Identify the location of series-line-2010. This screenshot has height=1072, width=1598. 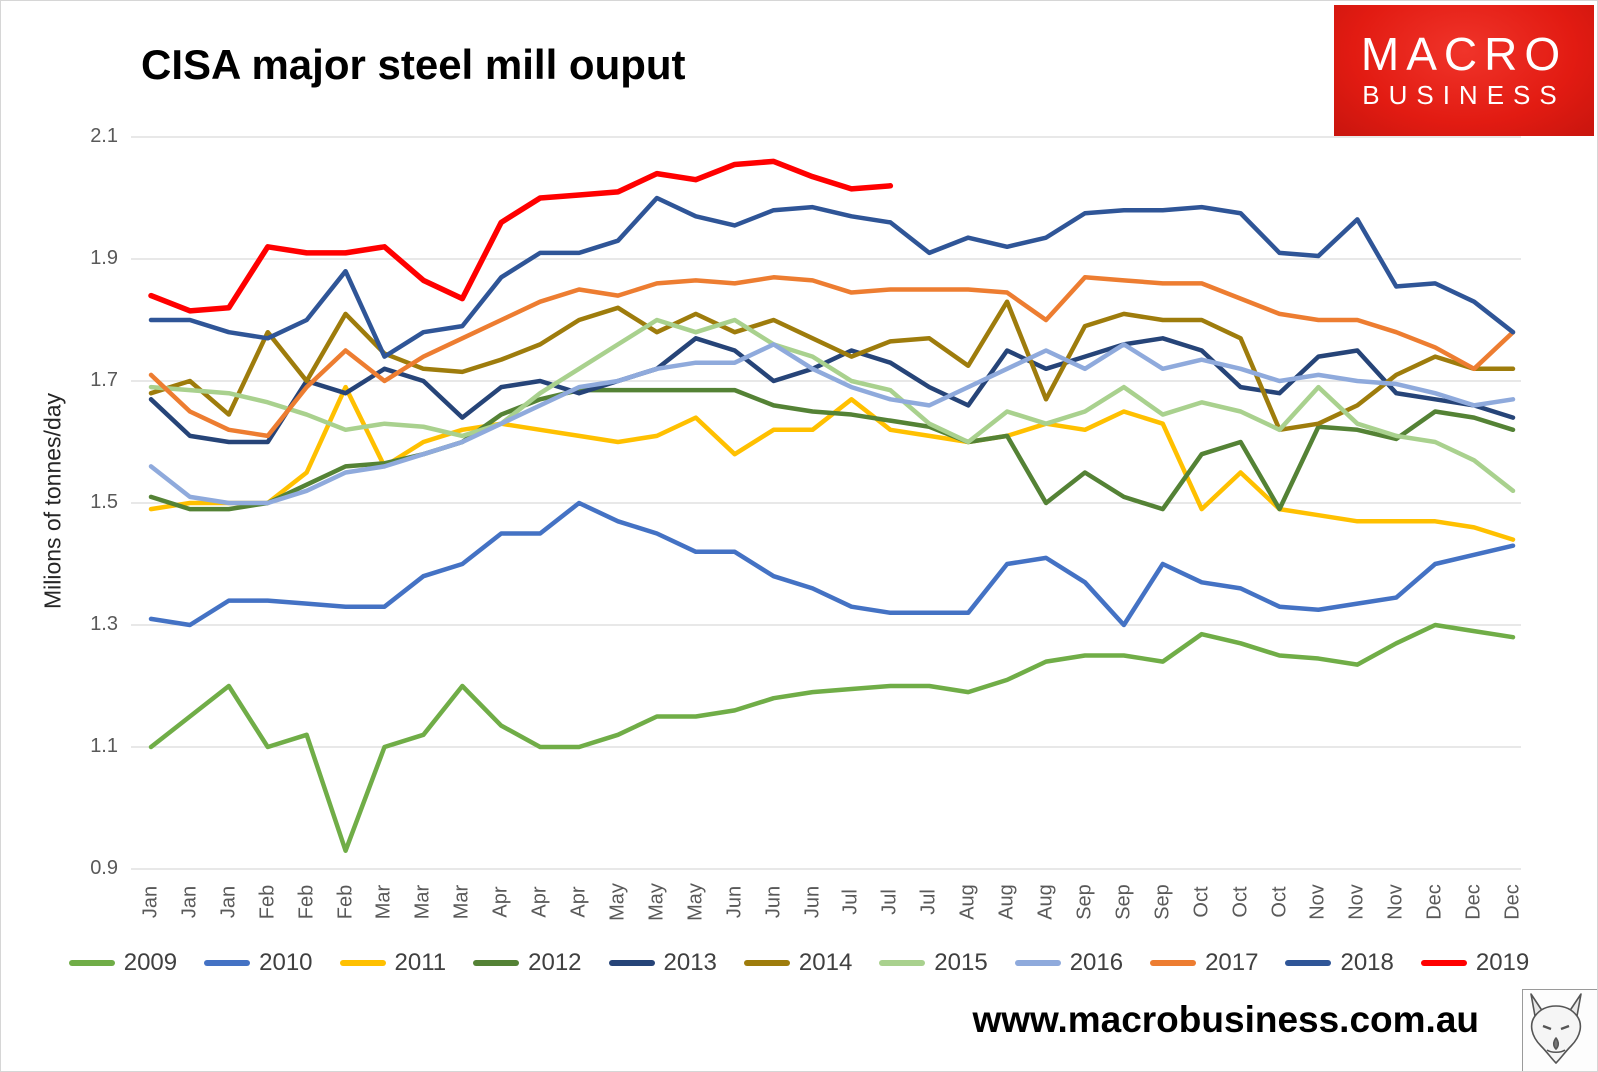
(832, 564).